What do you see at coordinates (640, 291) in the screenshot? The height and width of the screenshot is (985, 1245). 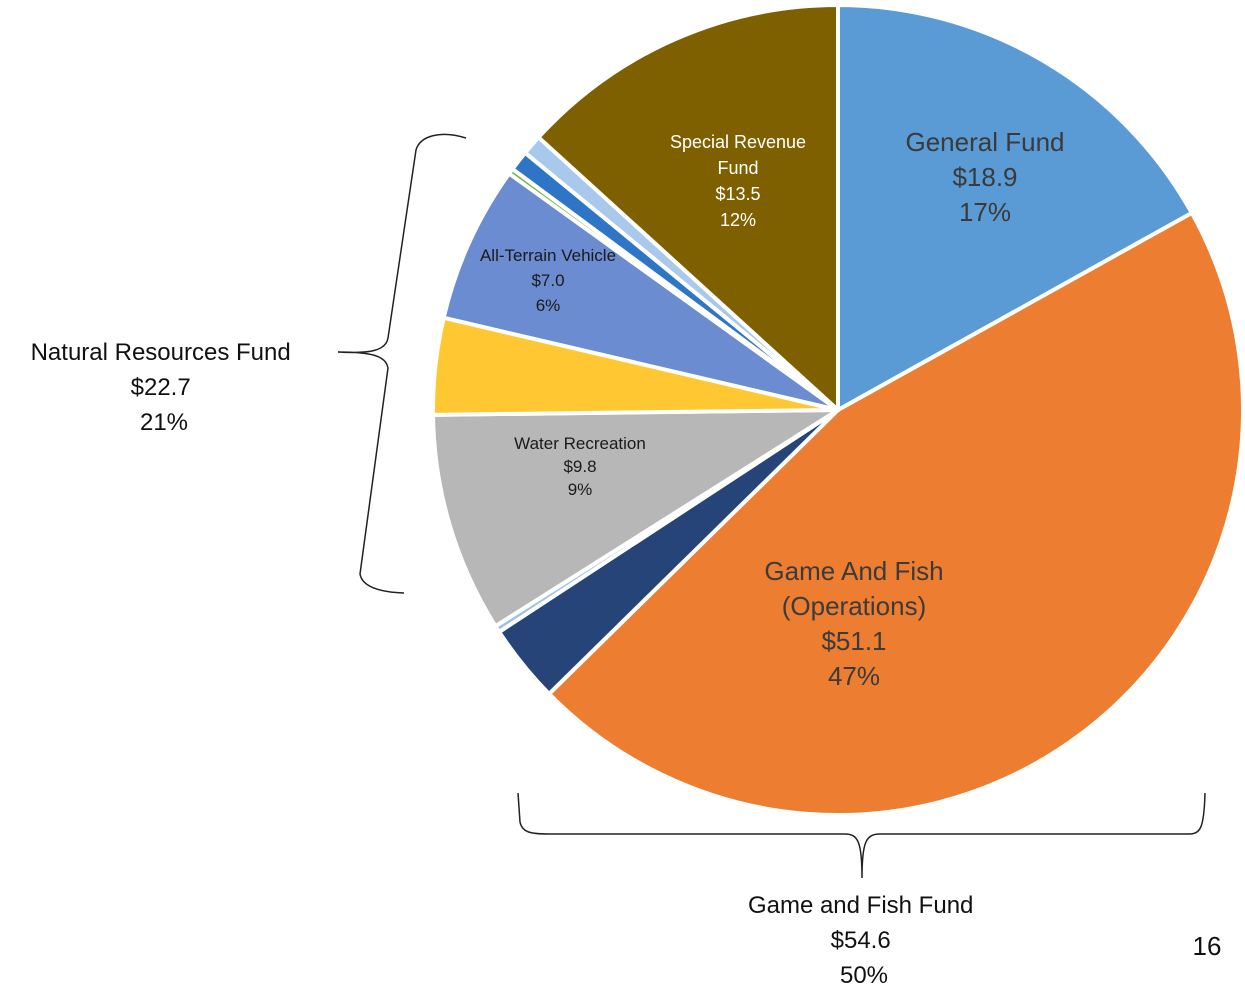 I see `pie-slice-atv` at bounding box center [640, 291].